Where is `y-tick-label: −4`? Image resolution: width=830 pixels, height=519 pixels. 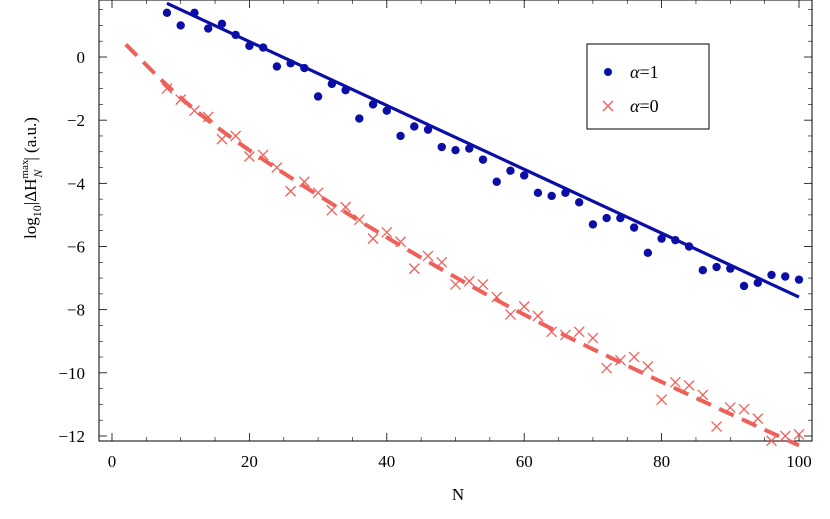 y-tick-label: −4 is located at coordinates (76, 183).